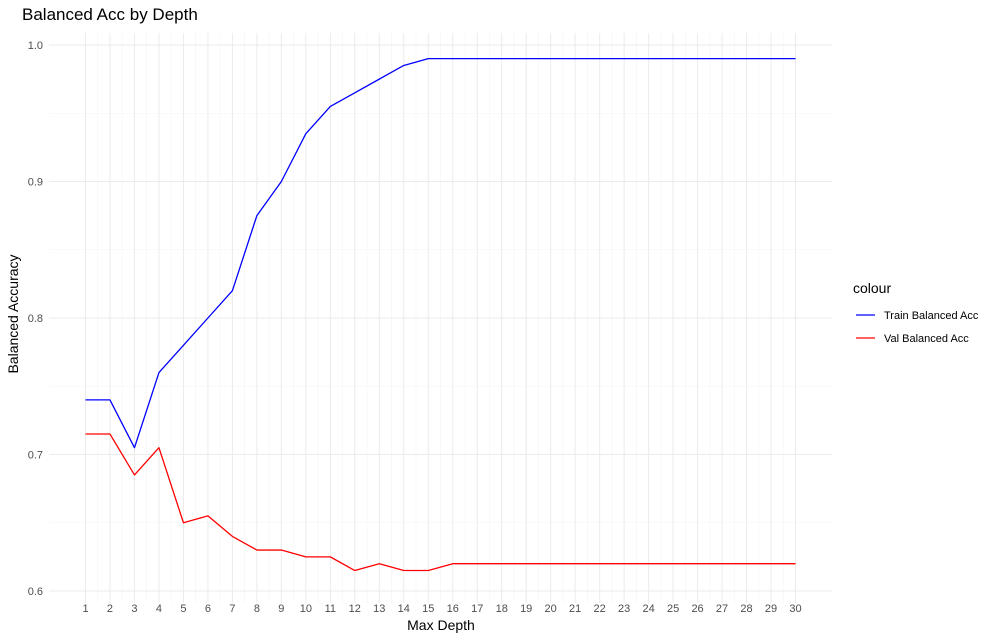  I want to click on x-tick-label: 19, so click(526, 609).